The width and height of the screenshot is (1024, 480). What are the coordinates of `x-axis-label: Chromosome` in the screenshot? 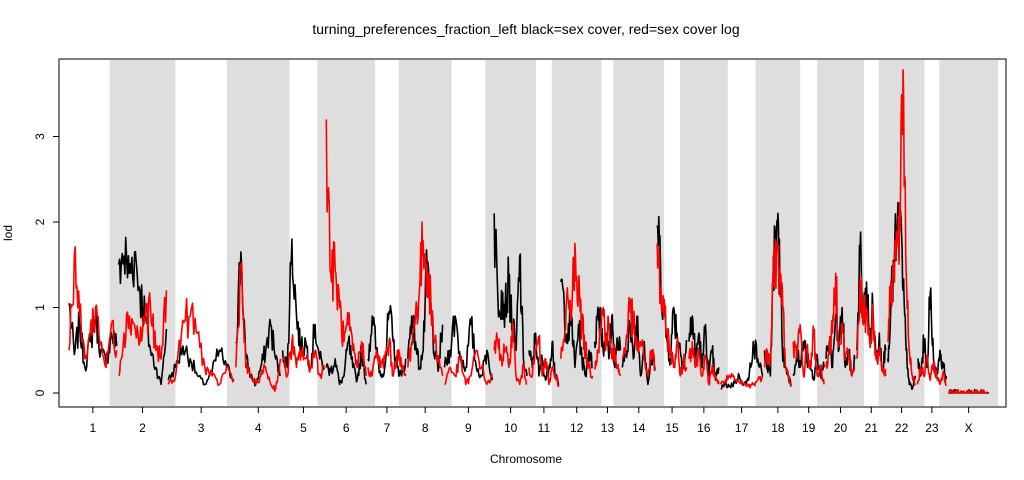 It's located at (526, 459).